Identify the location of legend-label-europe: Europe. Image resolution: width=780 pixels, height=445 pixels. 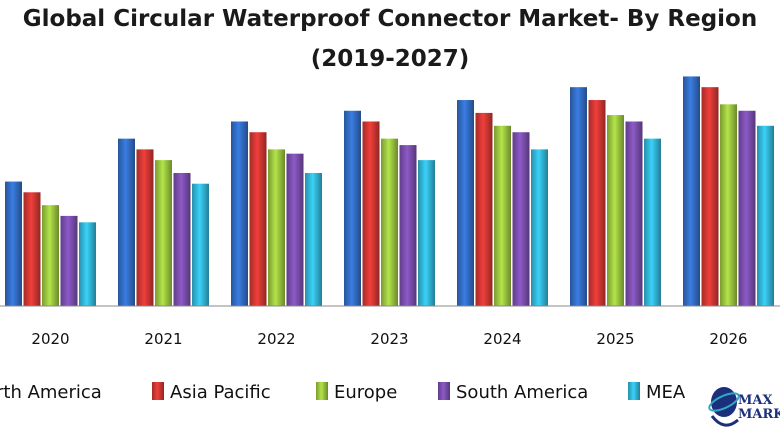
(365, 392).